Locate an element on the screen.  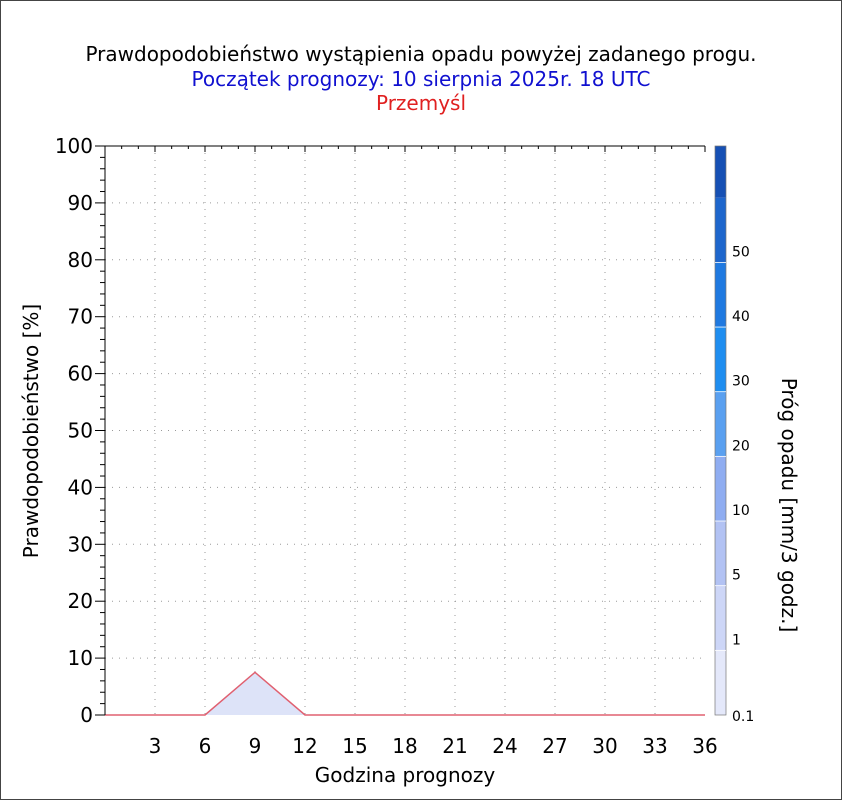
y-tick-label: 60 is located at coordinates (80, 374).